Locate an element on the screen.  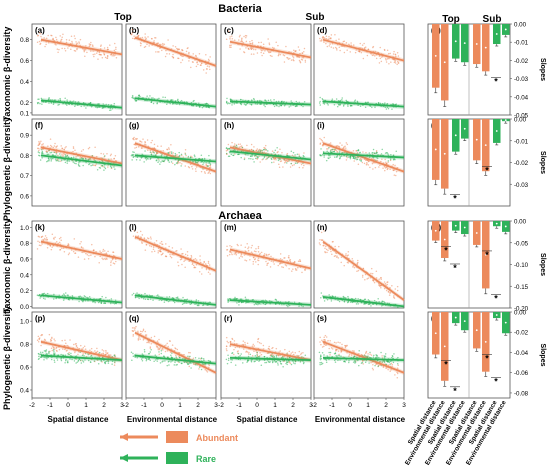
y-tick-label: 0.6 is located at coordinates (24, 61).